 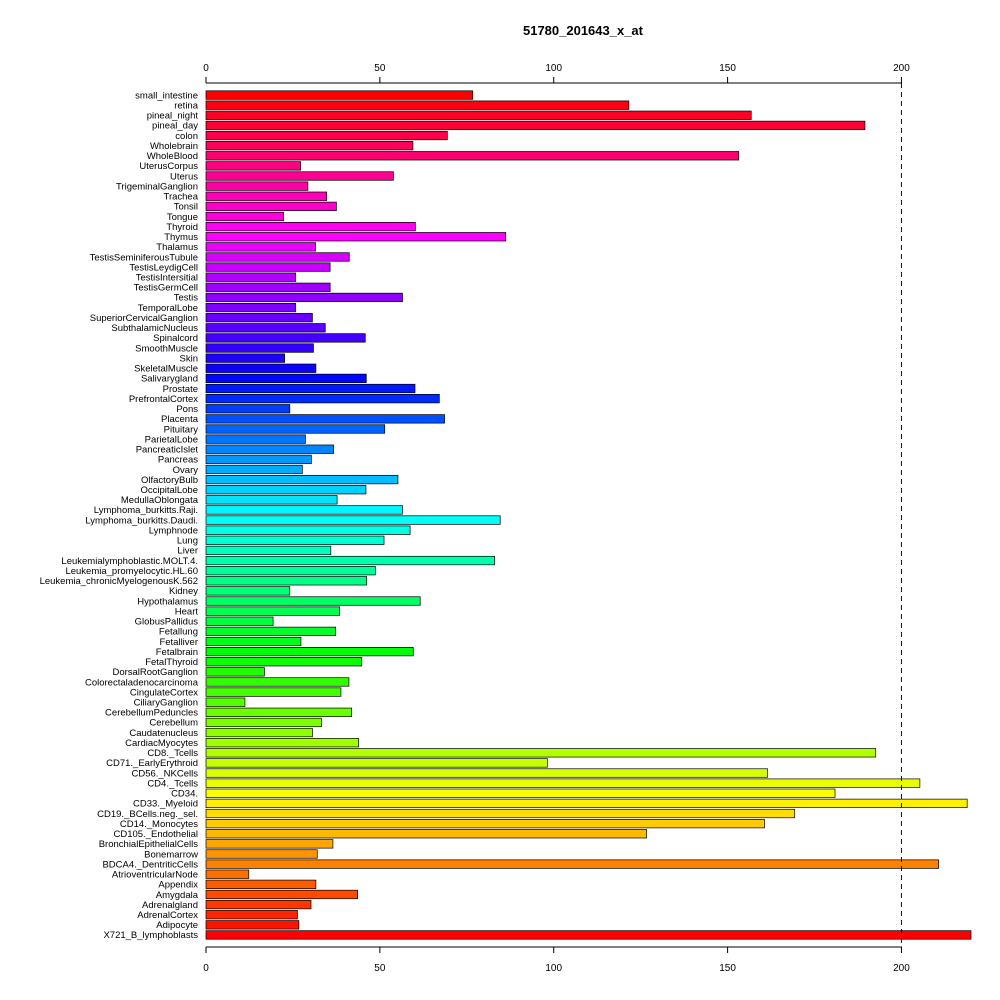 What do you see at coordinates (326, 135) in the screenshot?
I see `bar-colon` at bounding box center [326, 135].